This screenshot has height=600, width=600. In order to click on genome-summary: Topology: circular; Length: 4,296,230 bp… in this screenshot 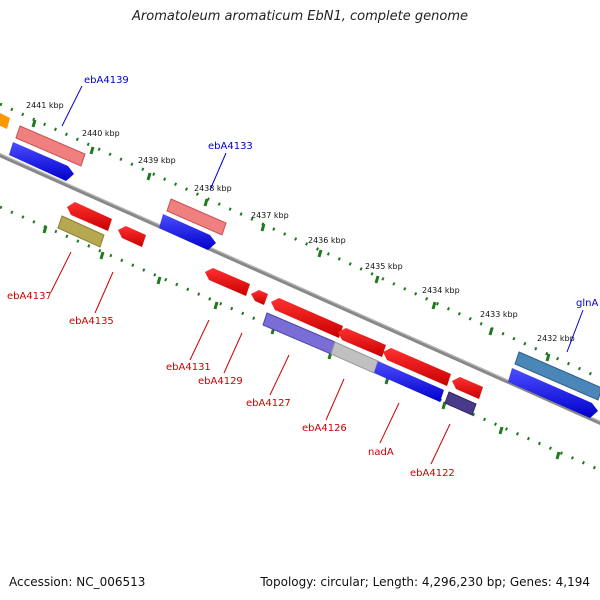, I will do `click(425, 582)`.